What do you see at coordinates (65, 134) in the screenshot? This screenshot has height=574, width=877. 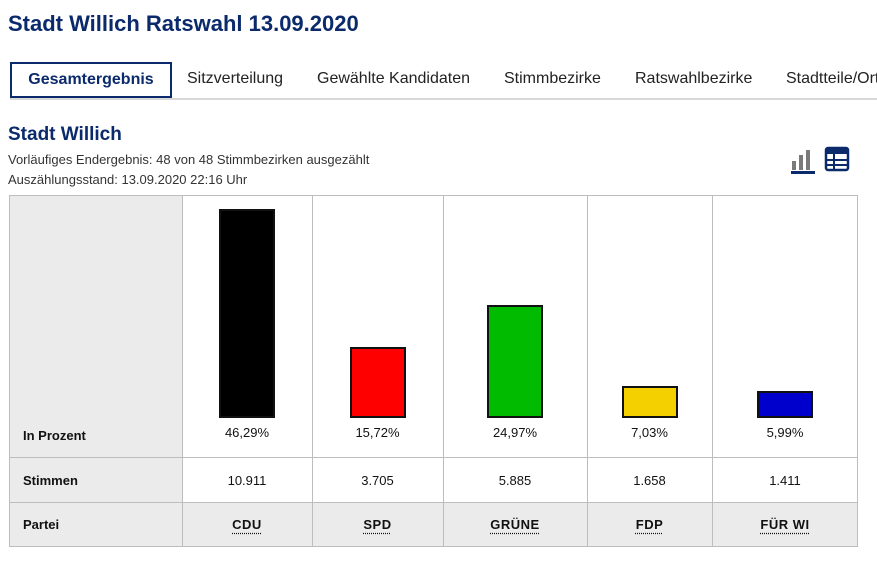 I see `section-title: Stadt Willich` at bounding box center [65, 134].